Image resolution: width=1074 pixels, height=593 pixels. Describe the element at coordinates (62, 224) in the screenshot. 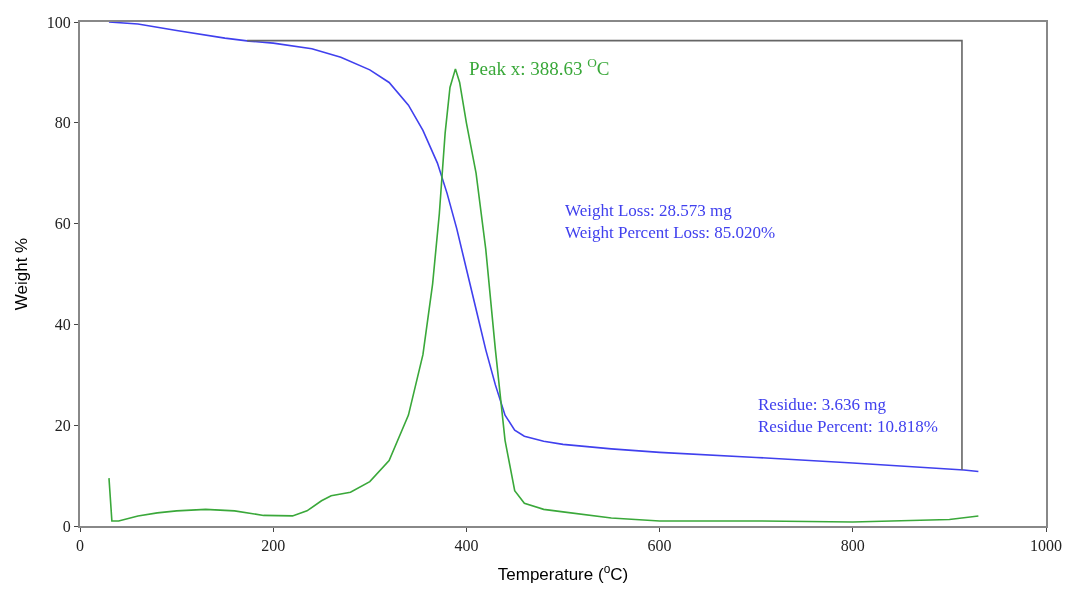

I see `y-tick-label: 60` at that location.